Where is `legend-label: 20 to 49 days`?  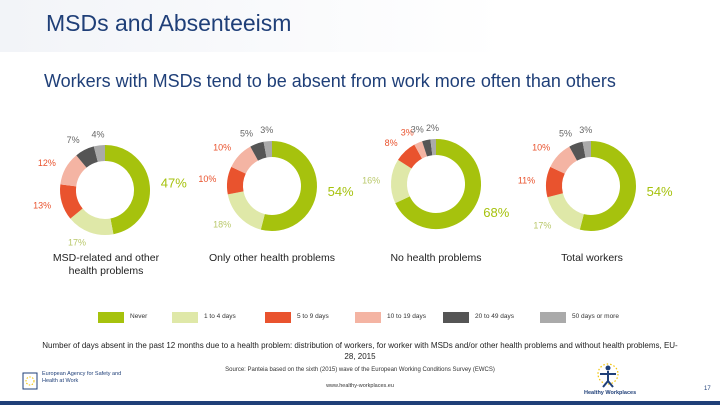
legend-label: 20 to 49 days is located at coordinates (495, 316).